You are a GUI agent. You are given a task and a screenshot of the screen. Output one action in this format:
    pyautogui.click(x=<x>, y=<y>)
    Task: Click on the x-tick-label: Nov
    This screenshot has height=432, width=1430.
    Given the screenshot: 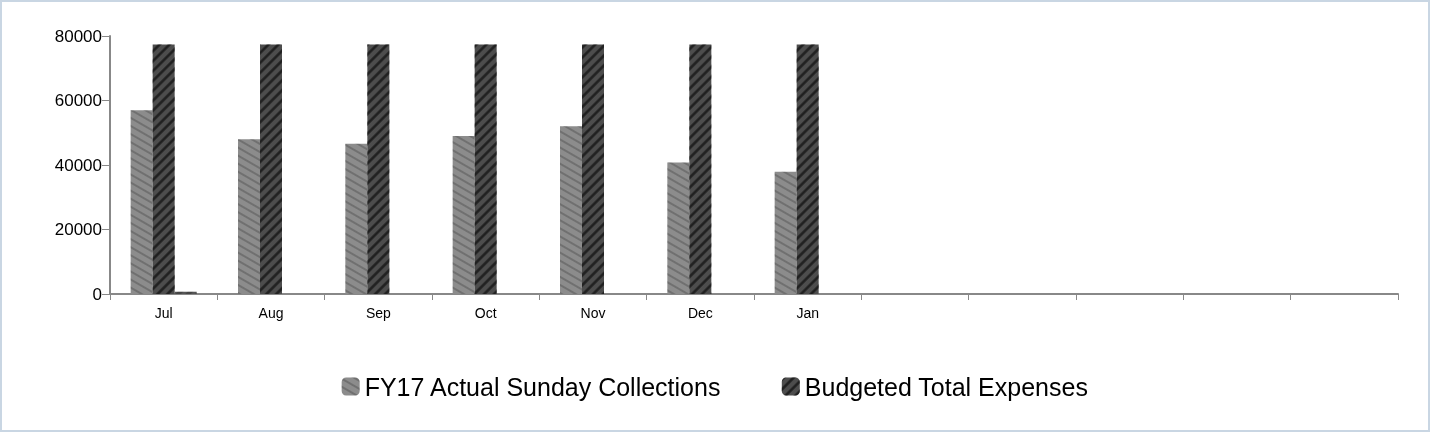 What is the action you would take?
    pyautogui.click(x=593, y=313)
    